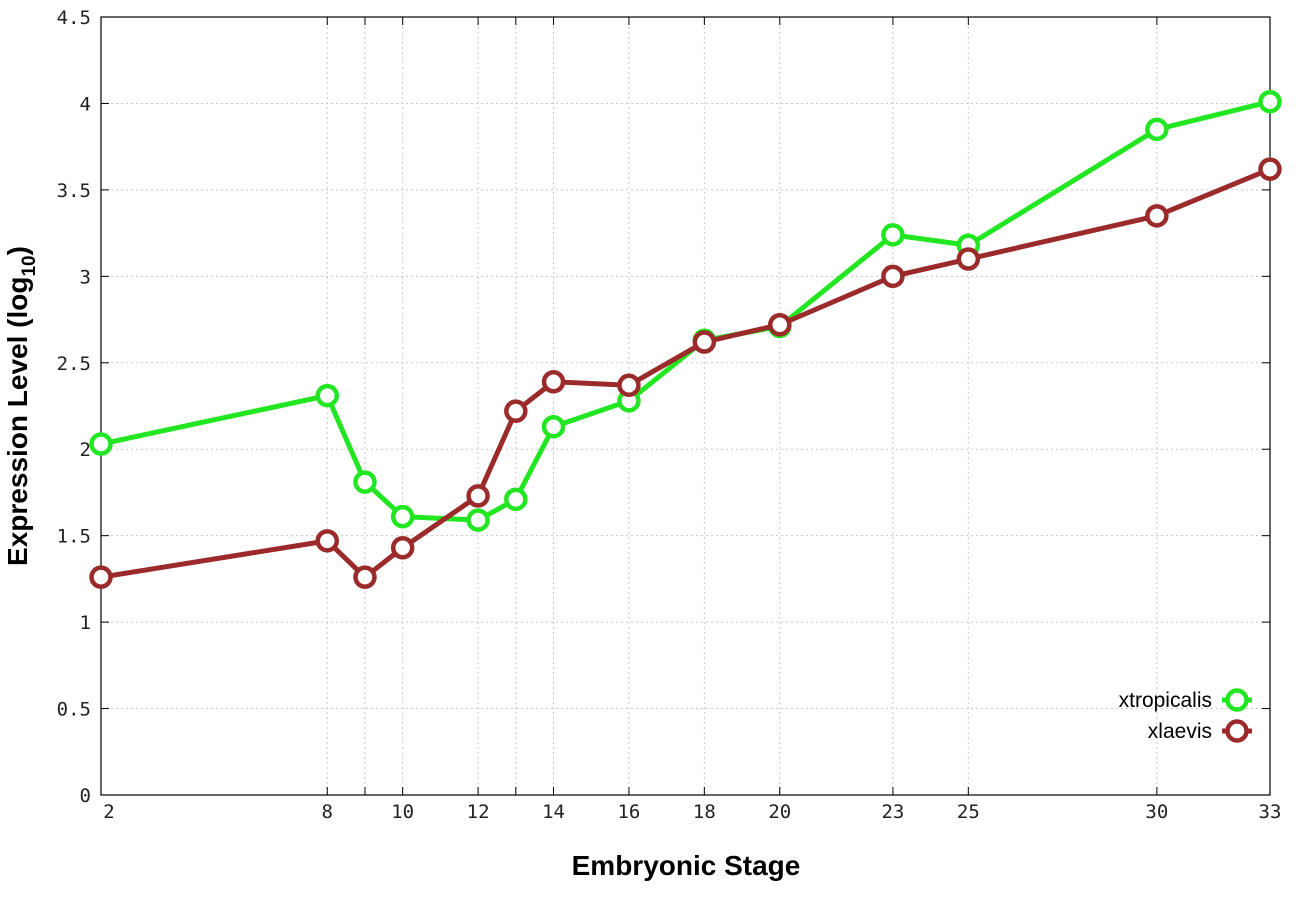 The image size is (1296, 907). Describe the element at coordinates (1165, 700) in the screenshot. I see `legend-label: xtropicalis` at that location.